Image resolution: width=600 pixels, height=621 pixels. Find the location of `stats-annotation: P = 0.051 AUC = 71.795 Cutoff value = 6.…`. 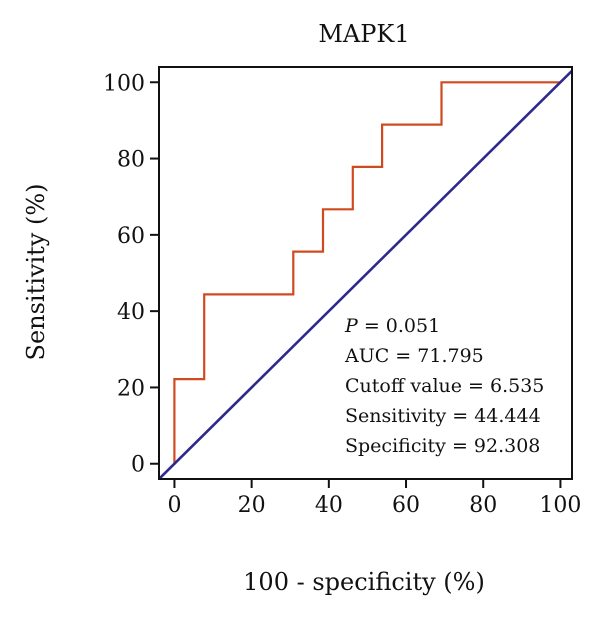

stats-annotation: P = 0.051 AUC = 71.795 Cutoff value = 6.… is located at coordinates (444, 386).